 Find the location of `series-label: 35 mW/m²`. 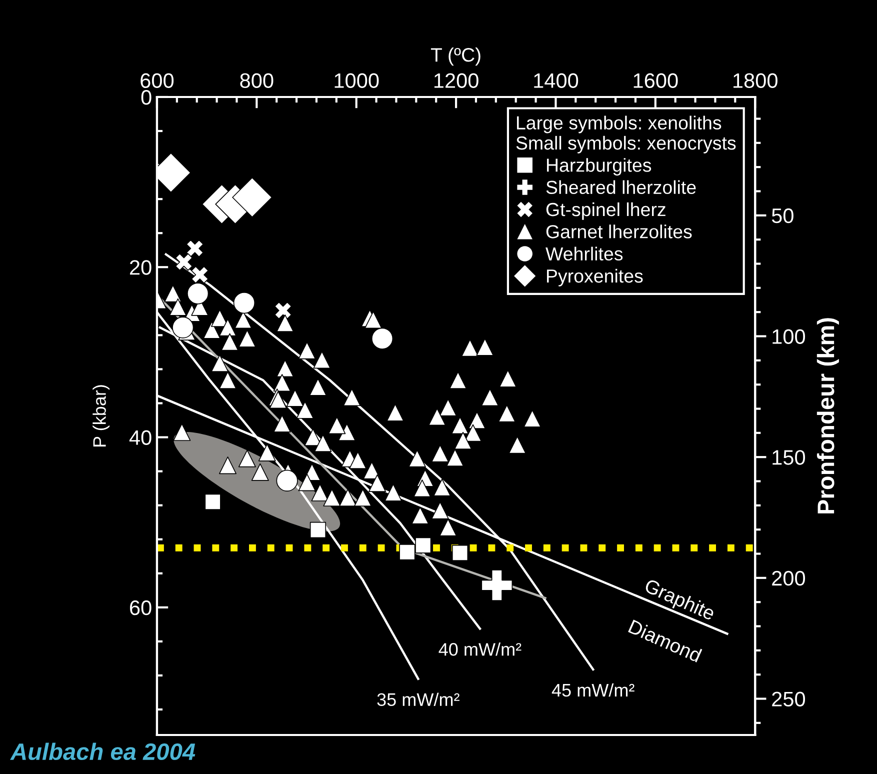

series-label: 35 mW/m² is located at coordinates (418, 699).